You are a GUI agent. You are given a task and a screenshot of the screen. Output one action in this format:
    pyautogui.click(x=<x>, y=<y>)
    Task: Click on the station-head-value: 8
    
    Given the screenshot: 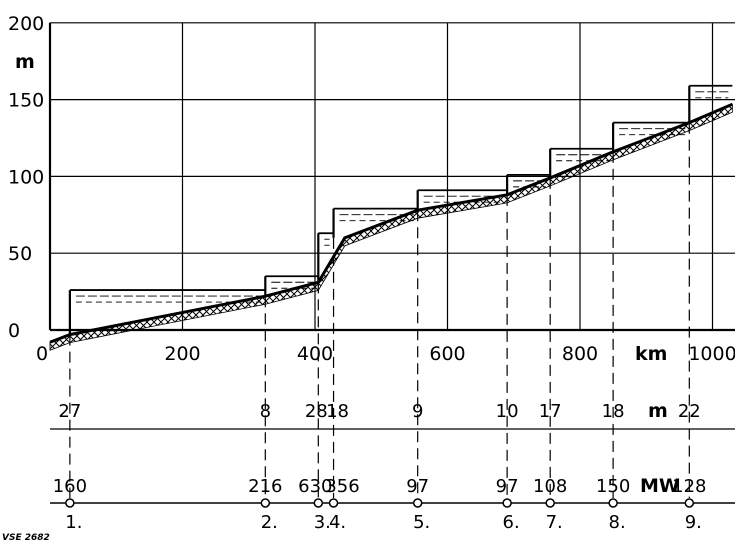 What is the action you would take?
    pyautogui.click(x=265, y=411)
    